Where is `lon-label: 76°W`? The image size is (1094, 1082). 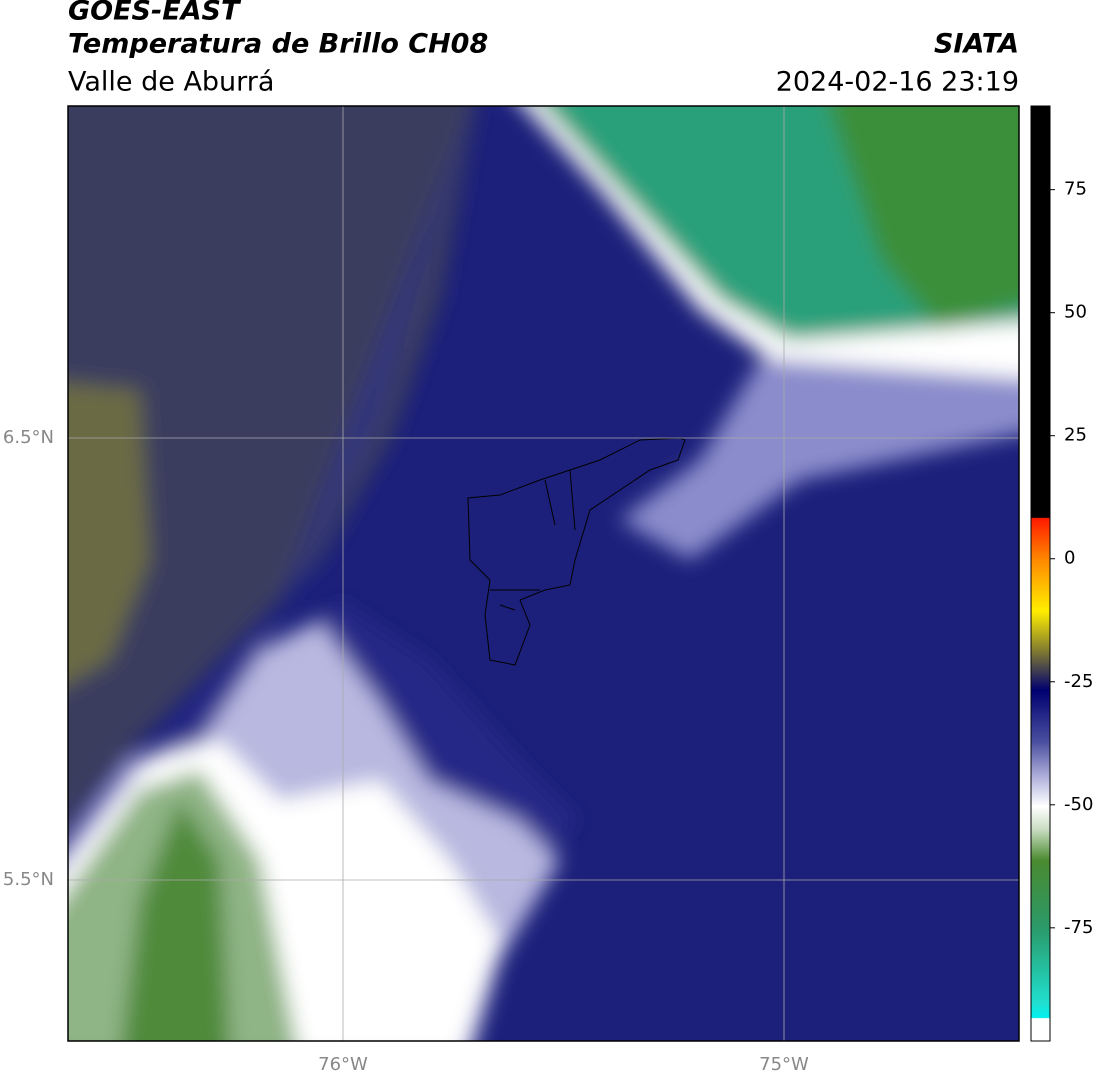
lon-label: 76°W is located at coordinates (343, 1064).